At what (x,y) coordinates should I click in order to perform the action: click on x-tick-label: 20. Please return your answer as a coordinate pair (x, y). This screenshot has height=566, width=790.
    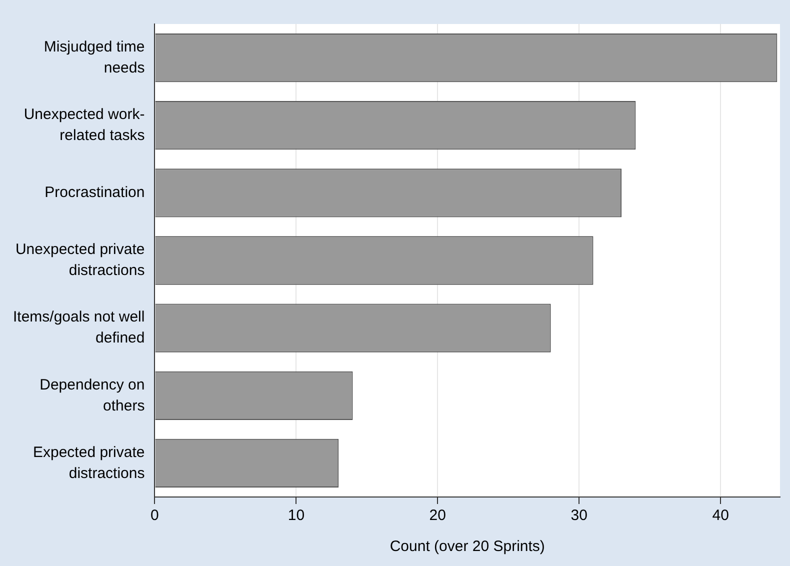
    Looking at the image, I should click on (437, 515).